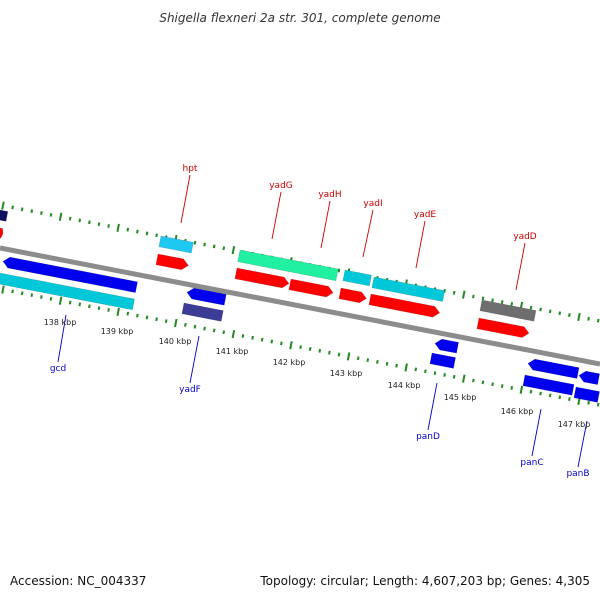 This screenshot has width=600, height=600. Describe the element at coordinates (432, 406) in the screenshot. I see `callout-panD` at that location.